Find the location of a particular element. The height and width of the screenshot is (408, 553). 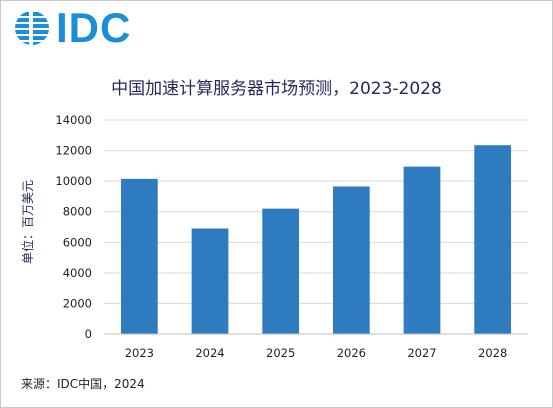

y-axis-label: 单位：百万美元 is located at coordinates (27, 222).